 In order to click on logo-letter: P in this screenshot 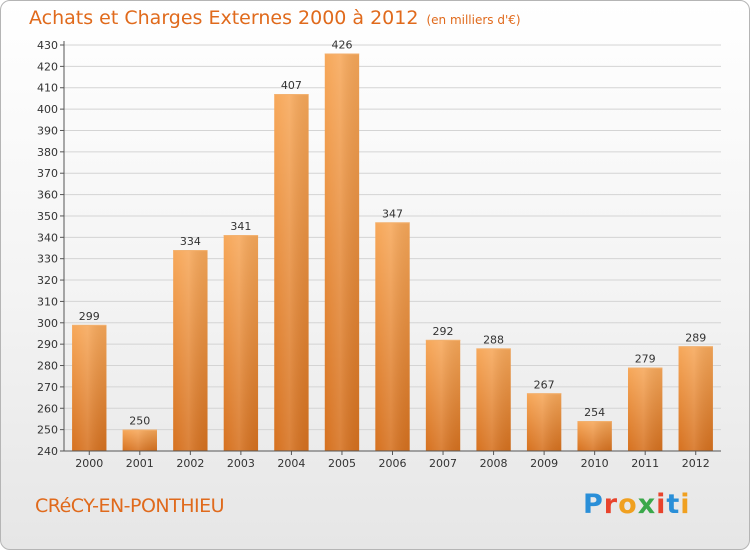, I will do `click(593, 504)`.